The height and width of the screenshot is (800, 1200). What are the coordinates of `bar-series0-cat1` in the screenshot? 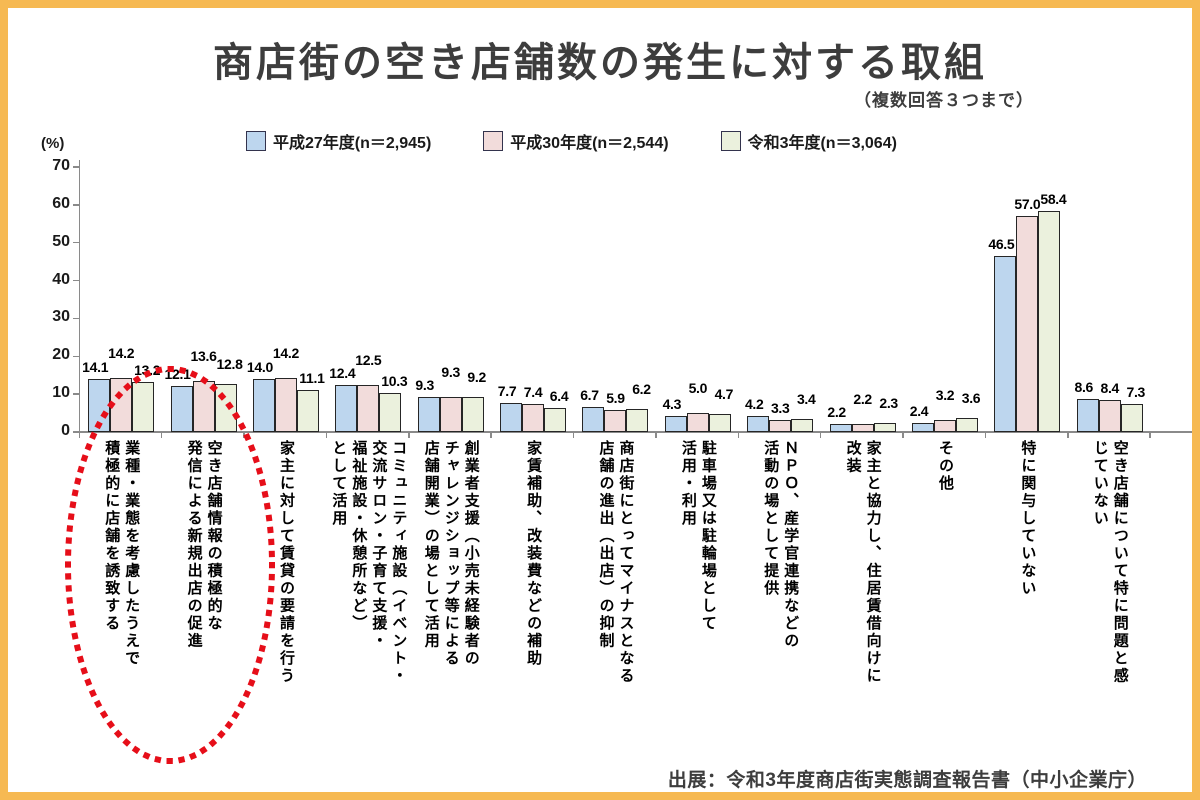 It's located at (181, 409).